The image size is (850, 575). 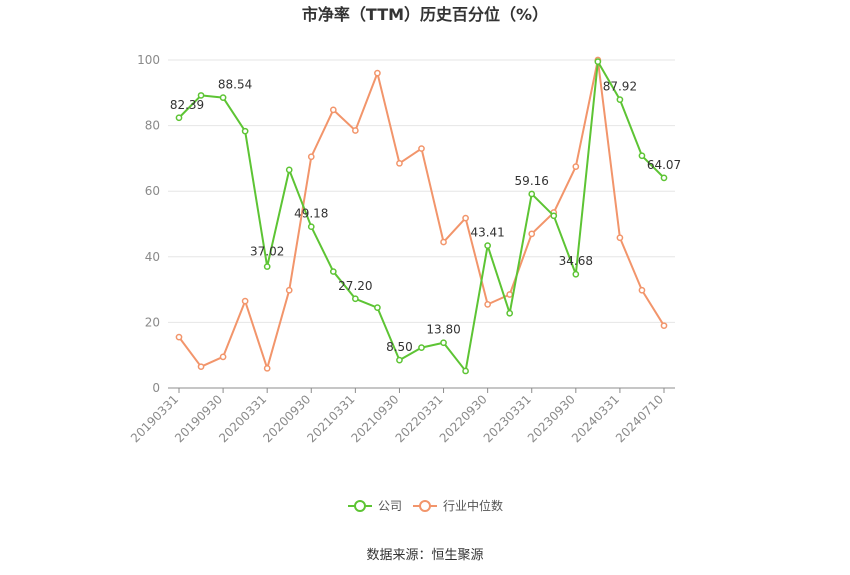 I want to click on data-label: 64.07, so click(x=664, y=165).